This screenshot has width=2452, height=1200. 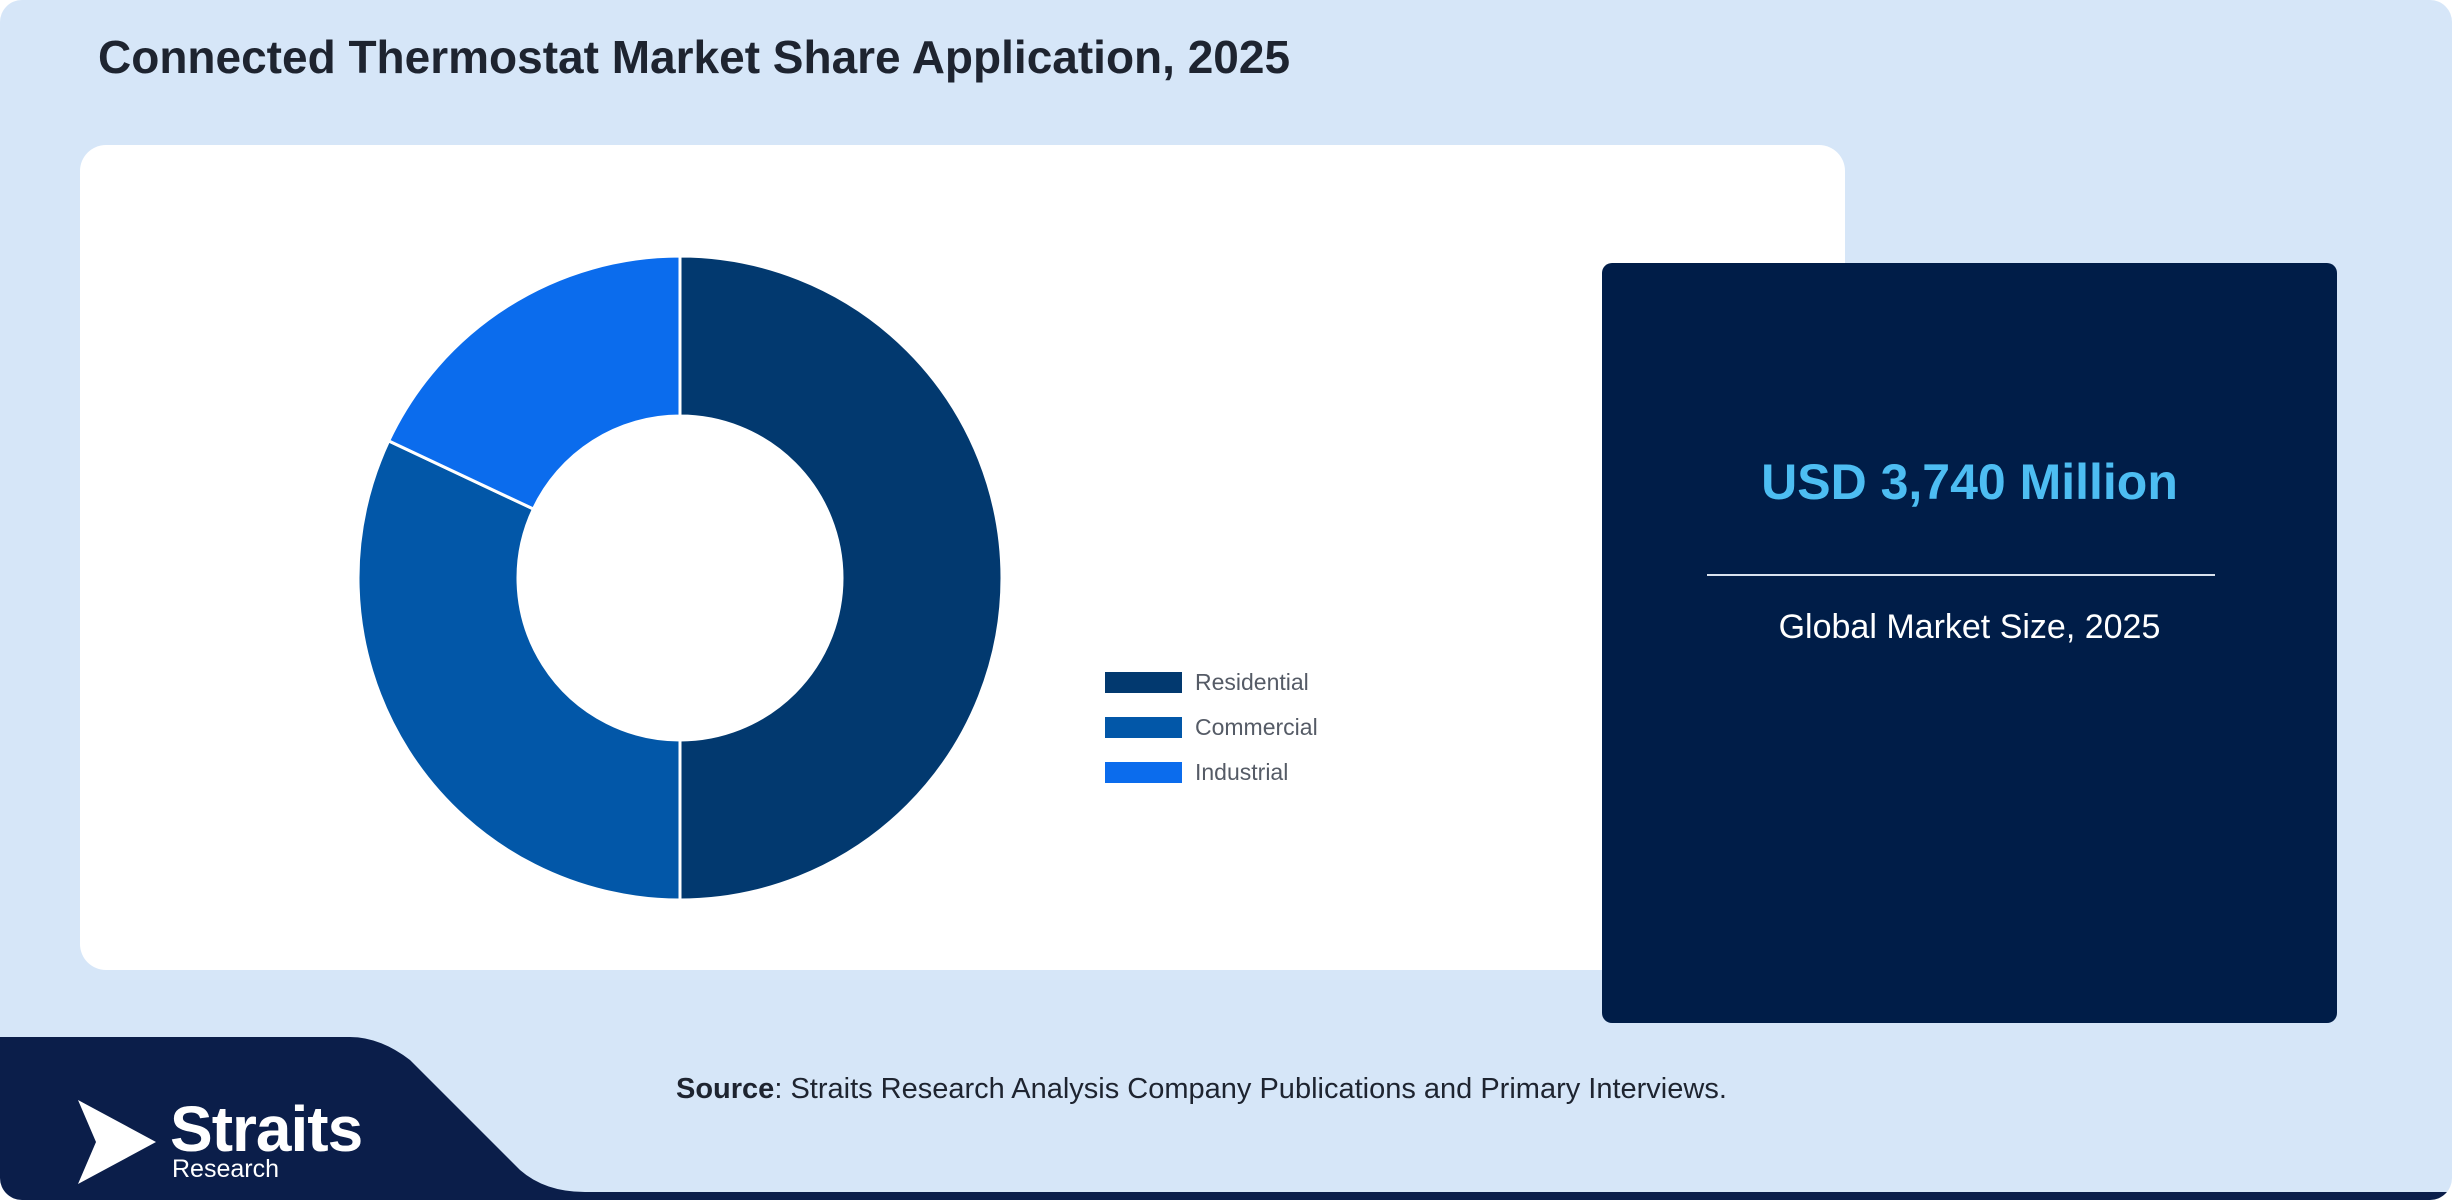 I want to click on logo-wordmark: Straits, so click(x=266, y=1129).